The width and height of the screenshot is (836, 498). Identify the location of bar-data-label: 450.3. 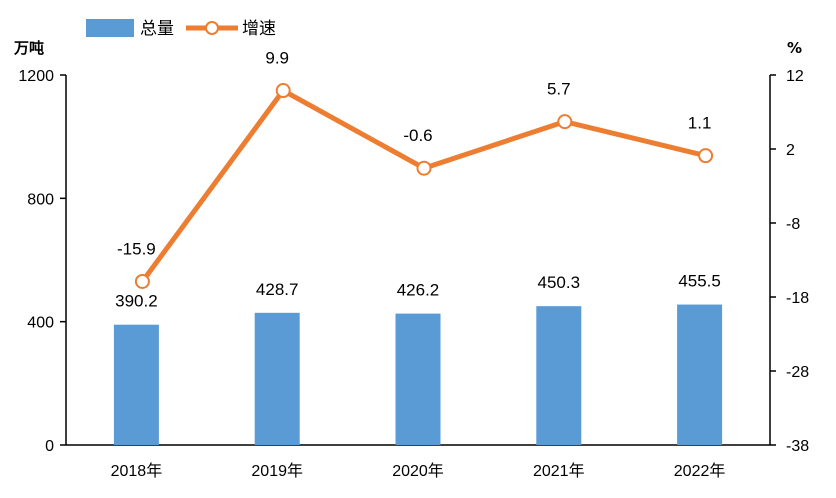
(559, 282).